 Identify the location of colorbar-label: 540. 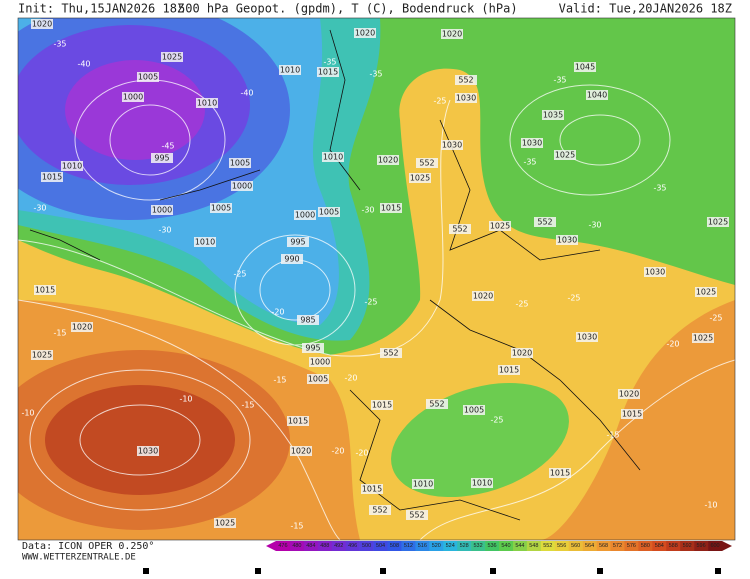
(505, 546).